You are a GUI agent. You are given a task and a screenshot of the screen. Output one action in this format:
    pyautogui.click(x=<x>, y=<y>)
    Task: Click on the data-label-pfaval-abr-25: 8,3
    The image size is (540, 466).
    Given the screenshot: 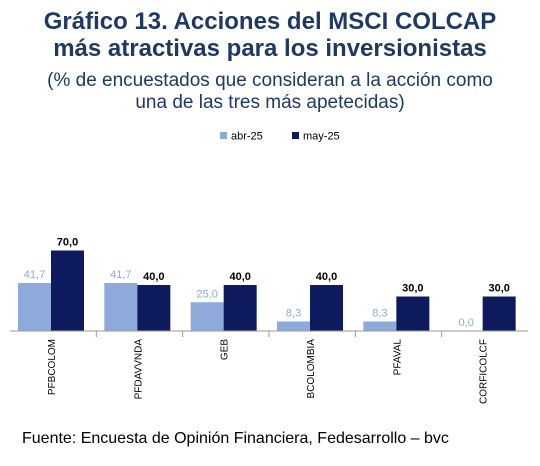 What is the action you would take?
    pyautogui.click(x=379, y=313)
    